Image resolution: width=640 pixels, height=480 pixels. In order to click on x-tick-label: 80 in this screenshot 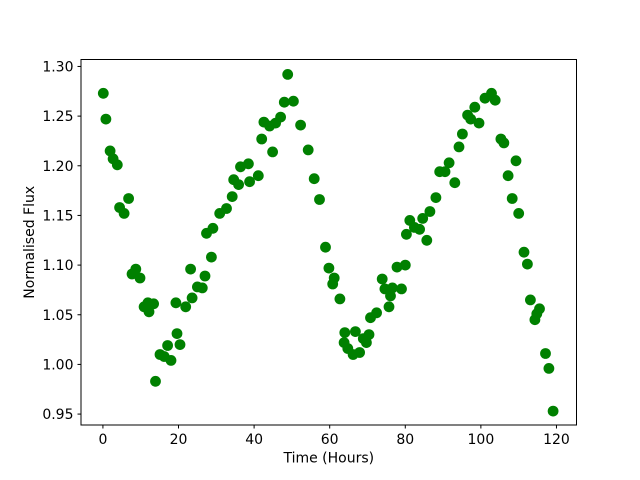, I will do `click(405, 440)`.